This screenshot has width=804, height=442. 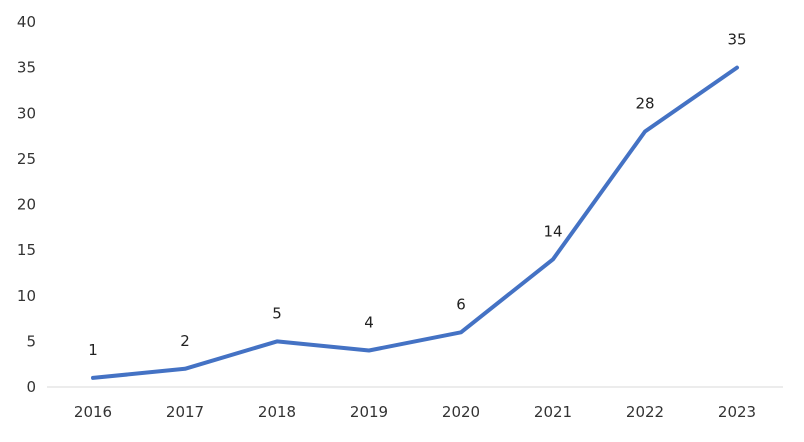 I want to click on x-tick-label: 2022, so click(x=645, y=412).